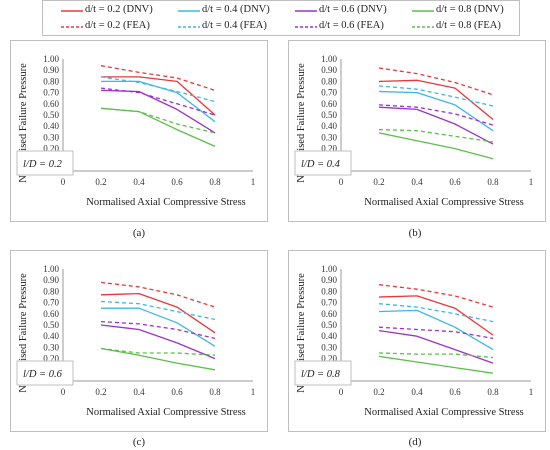  Describe the element at coordinates (321, 164) in the screenshot. I see `annotation-text: l/D = 0.4` at that location.